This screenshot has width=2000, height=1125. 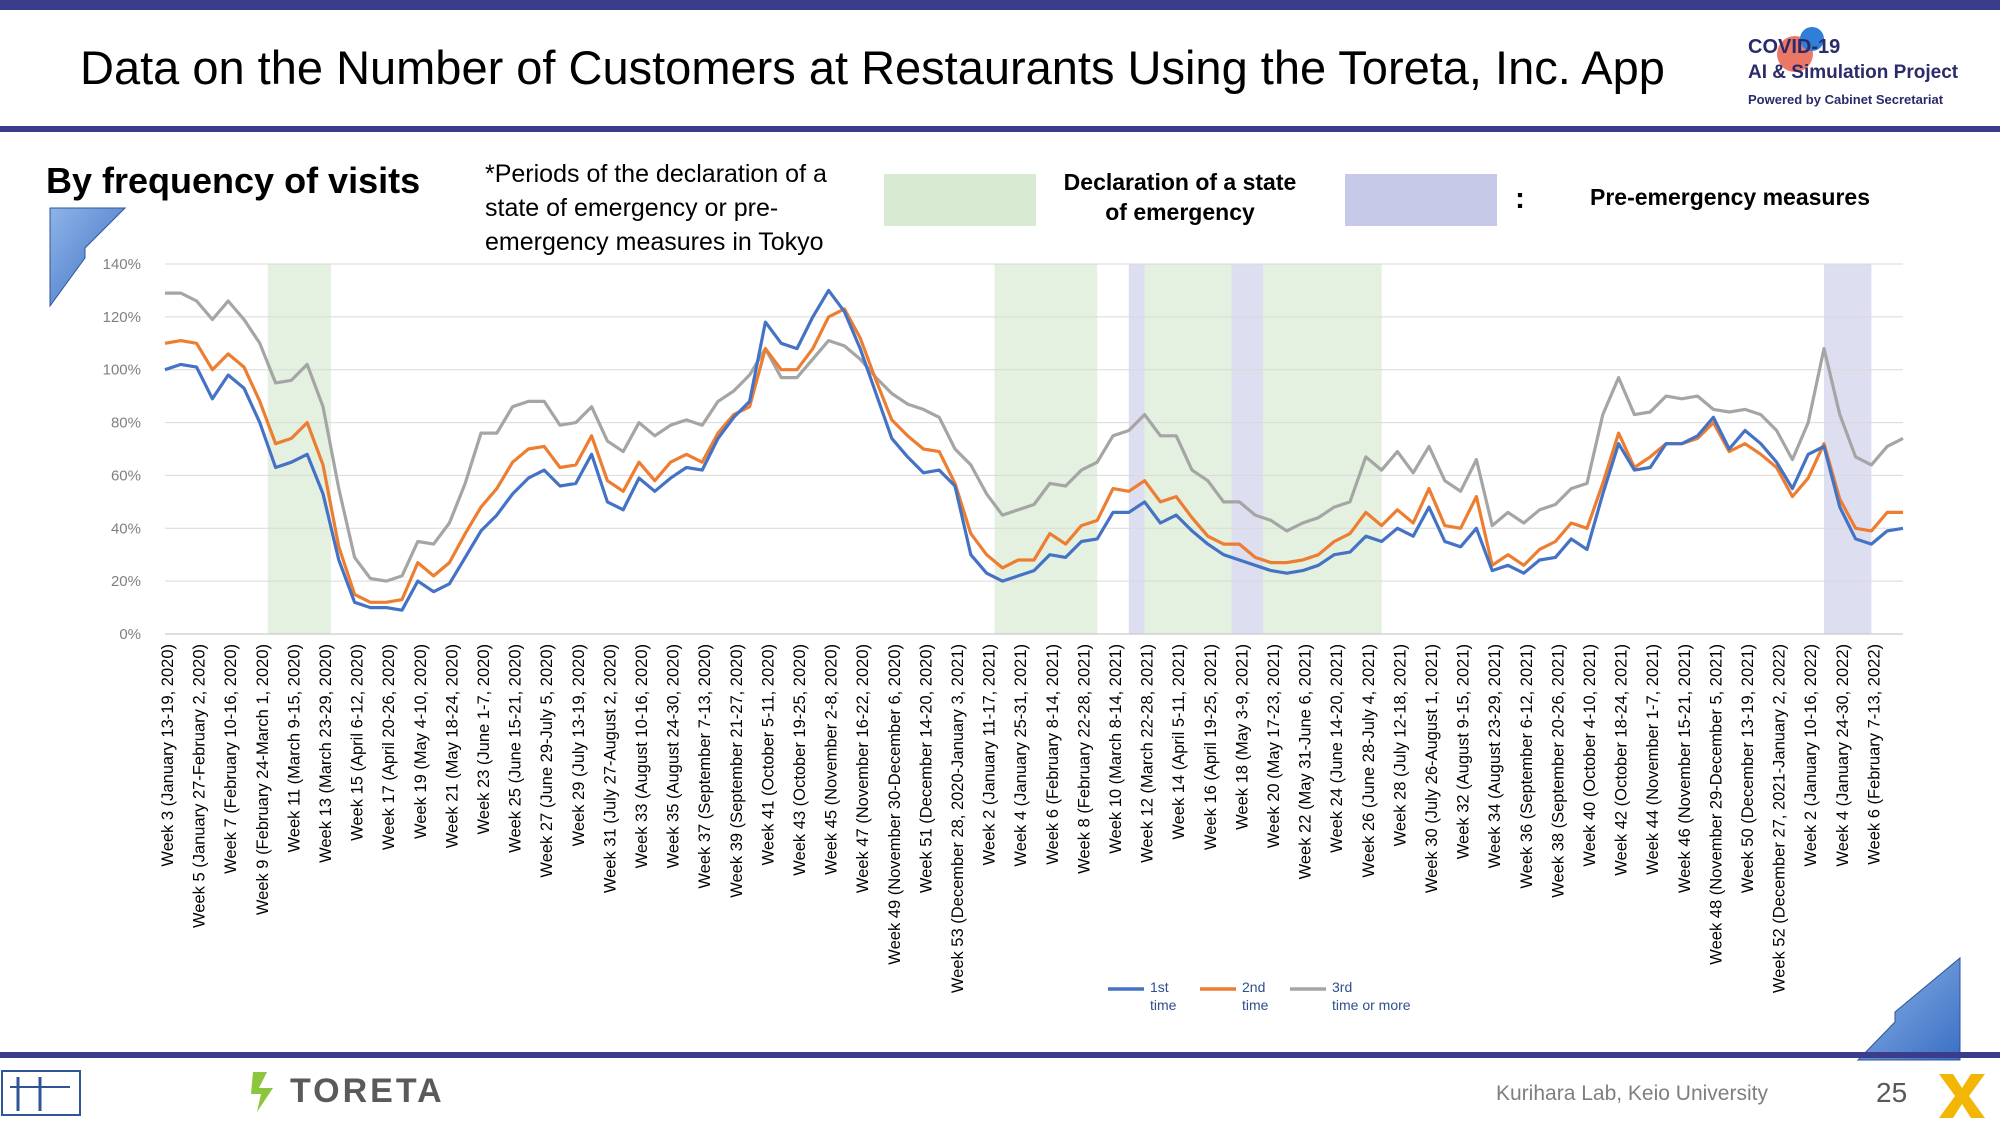 What do you see at coordinates (1853, 72) in the screenshot?
I see `logo-line2: AI & Simulation Project` at bounding box center [1853, 72].